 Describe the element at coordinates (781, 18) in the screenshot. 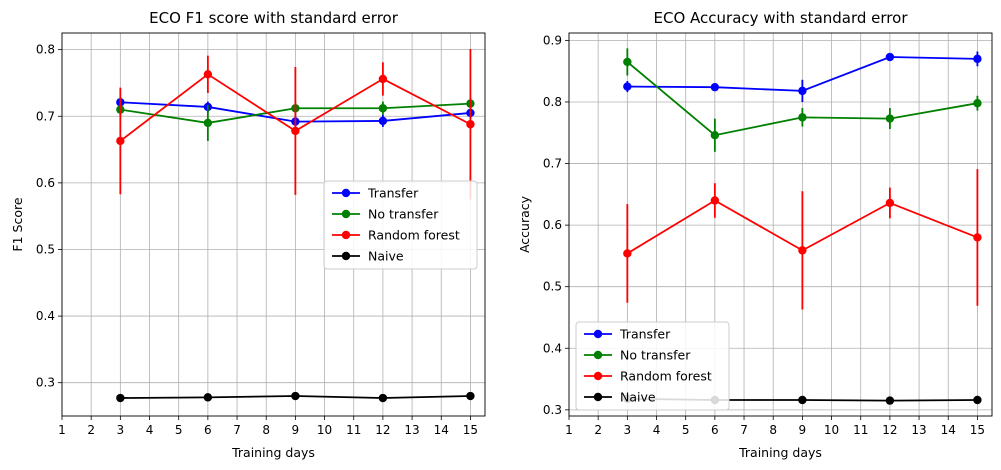

I see `chart-title: ECO Accuracy with standard error` at that location.